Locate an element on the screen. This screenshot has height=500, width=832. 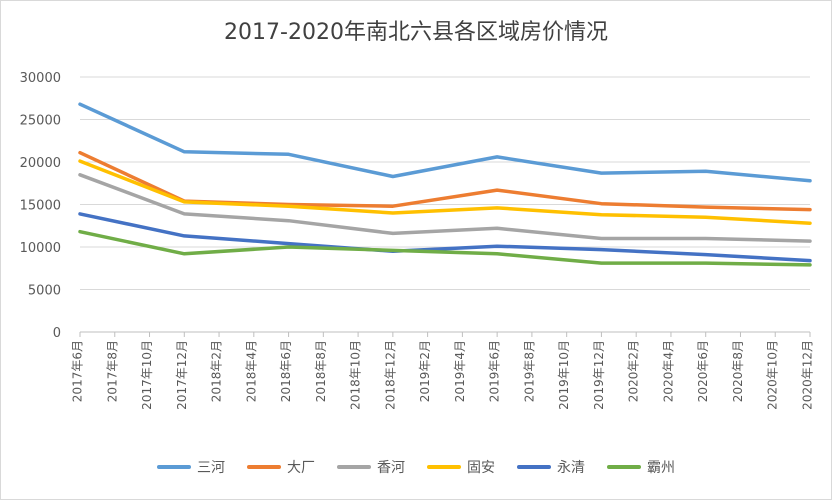
x-tick-label: 2020年10月 is located at coordinates (773, 375).